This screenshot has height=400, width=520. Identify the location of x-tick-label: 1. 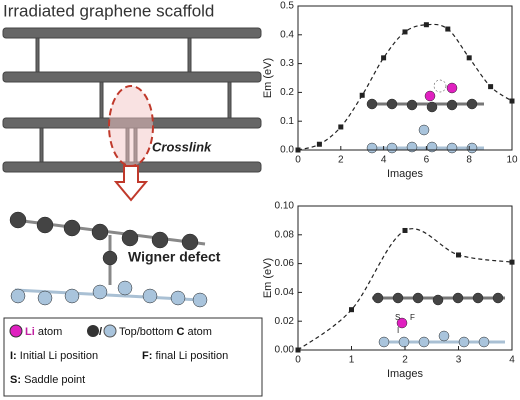
(352, 360).